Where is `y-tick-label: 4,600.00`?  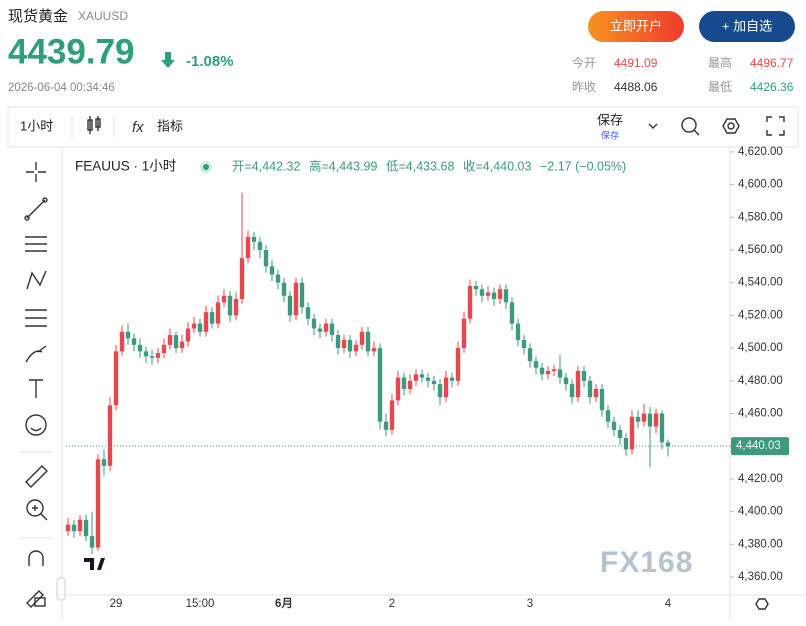
y-tick-label: 4,600.00 is located at coordinates (760, 185).